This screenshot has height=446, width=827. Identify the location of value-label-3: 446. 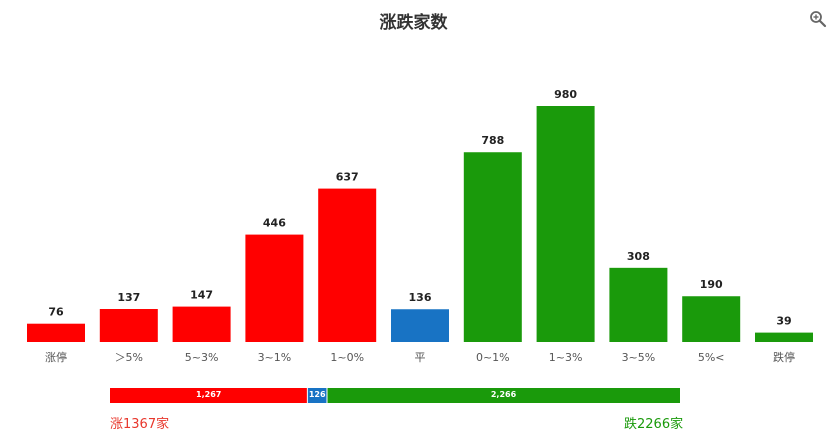
(274, 223).